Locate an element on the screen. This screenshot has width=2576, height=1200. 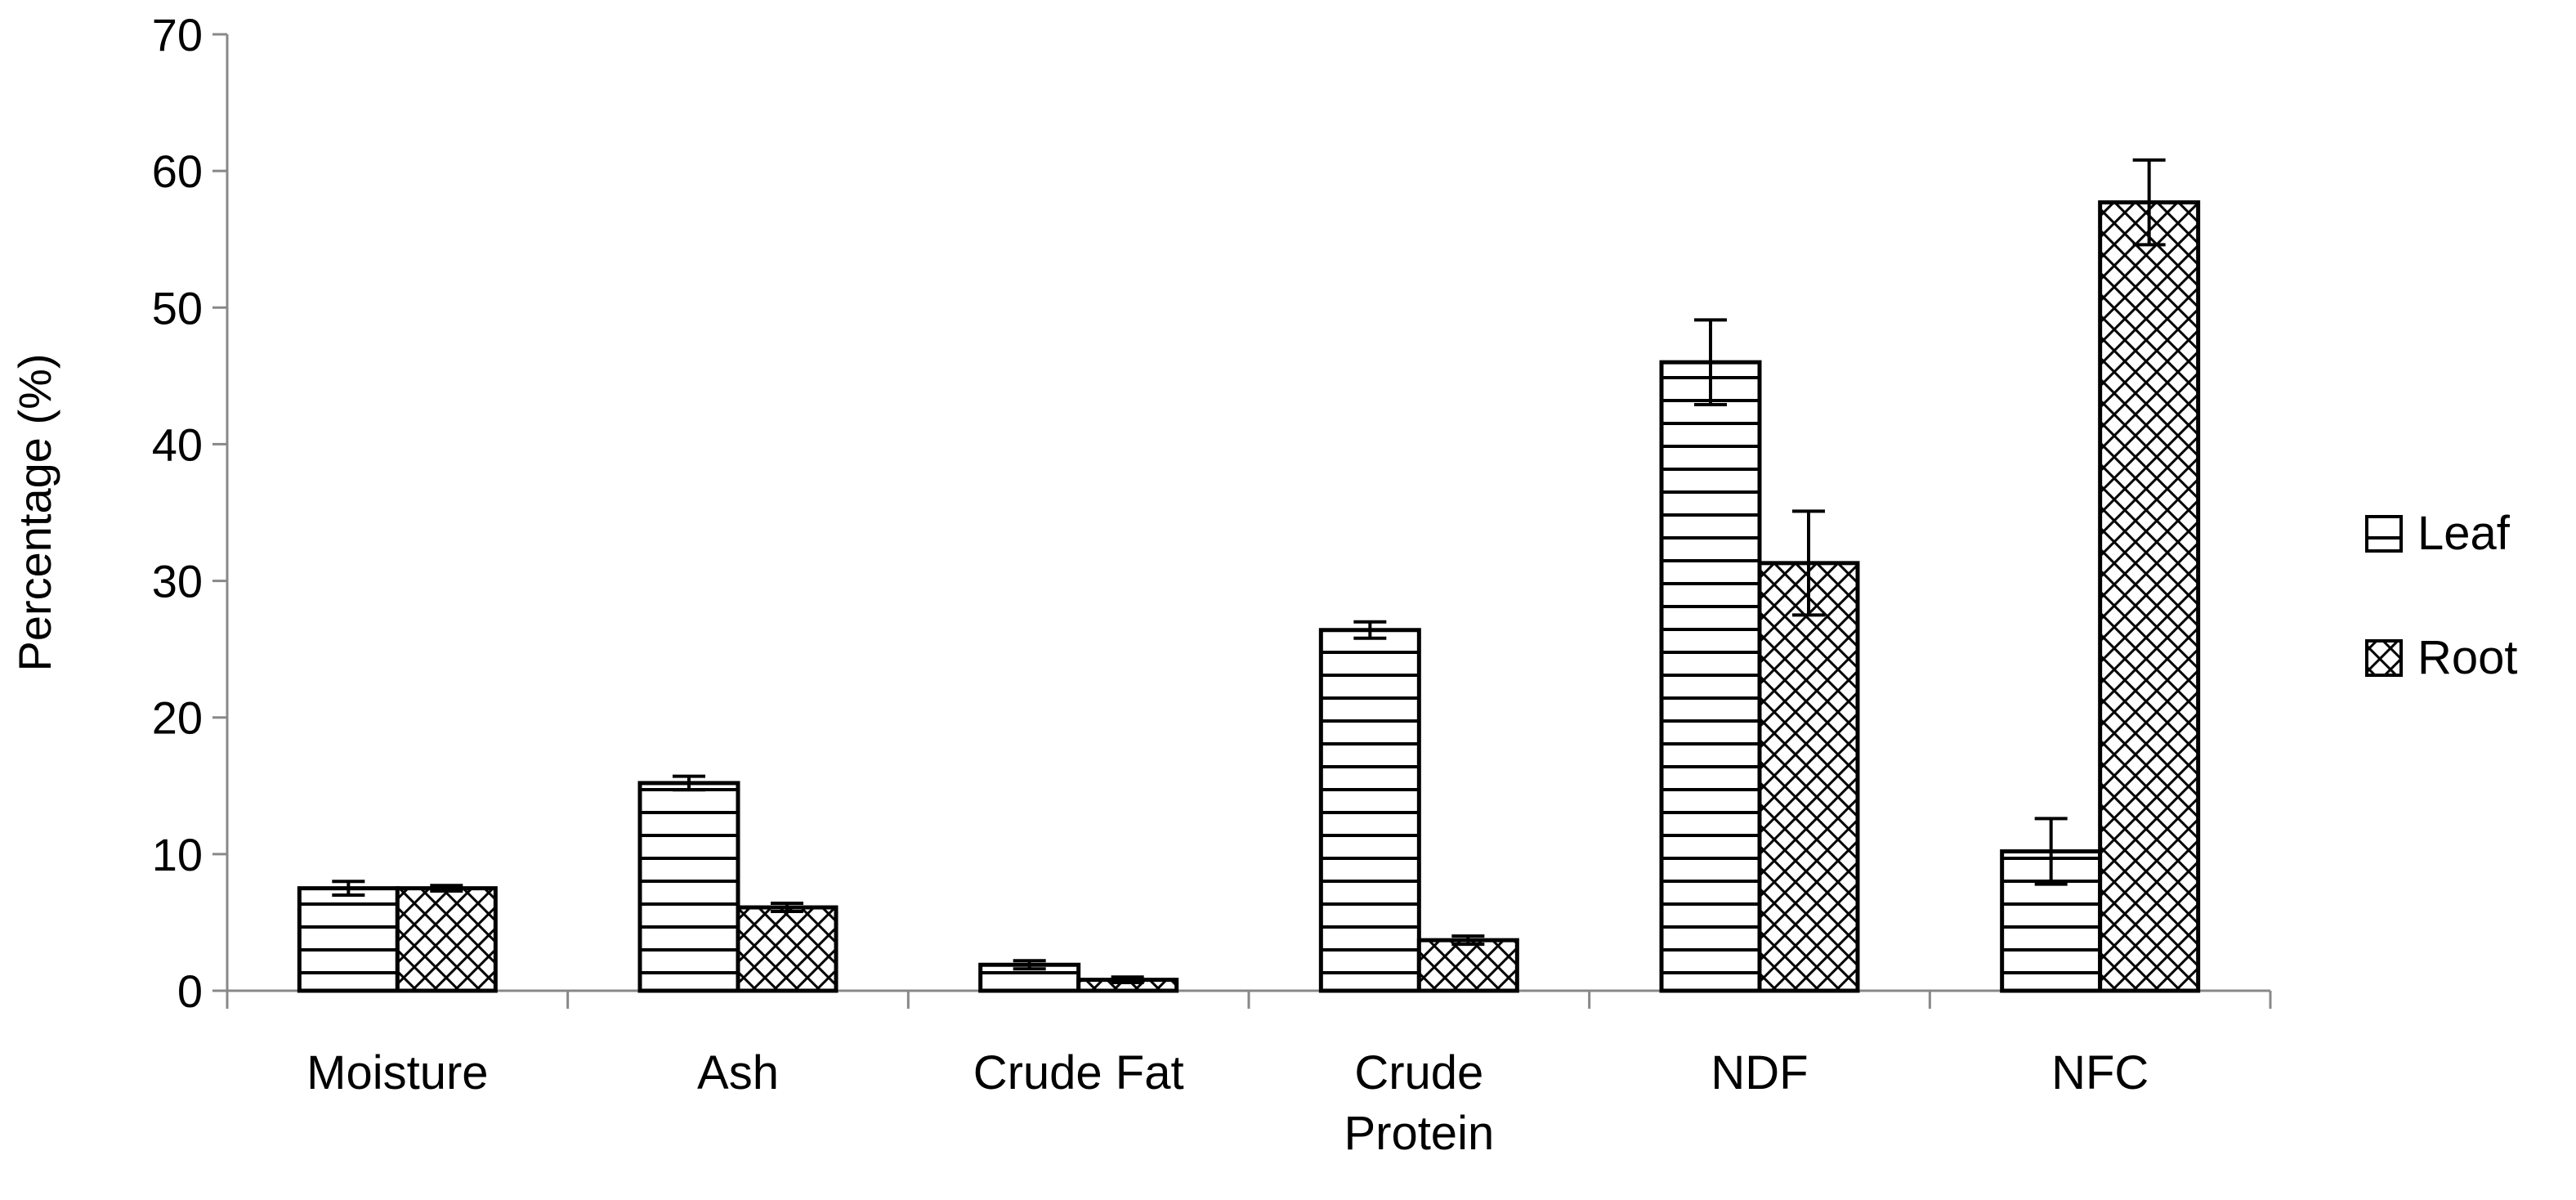
x-category-label: NDF is located at coordinates (1760, 1072).